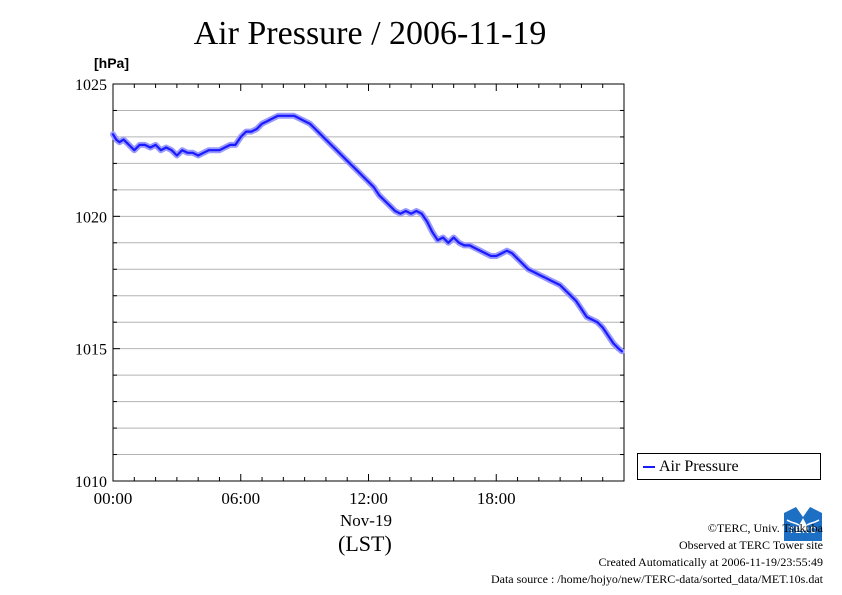 The height and width of the screenshot is (595, 842). I want to click on y-tick-label: 1010, so click(91, 482).